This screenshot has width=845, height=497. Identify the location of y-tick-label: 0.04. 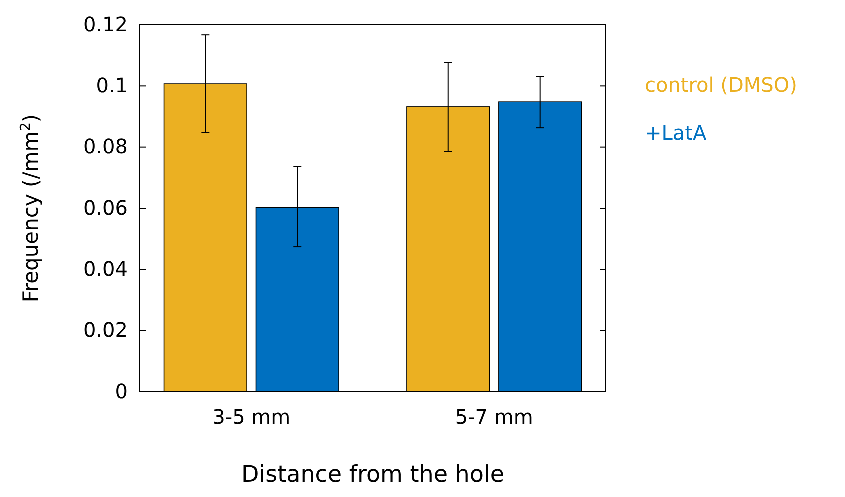
(105, 269).